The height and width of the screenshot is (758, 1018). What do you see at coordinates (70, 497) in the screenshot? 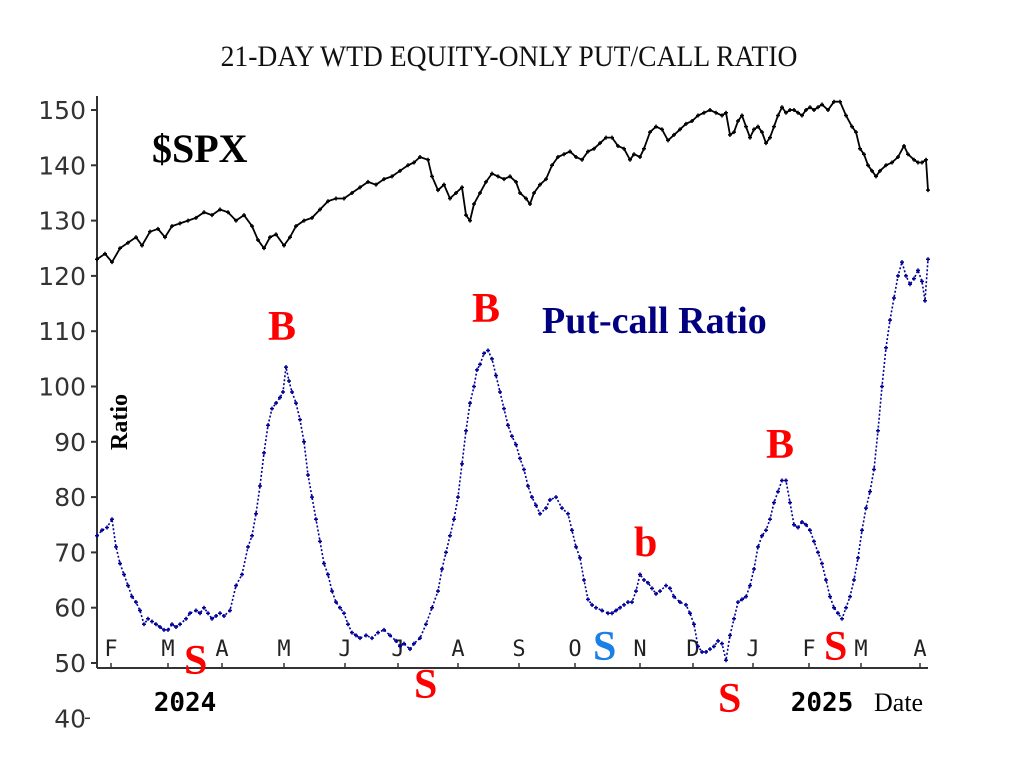
I see `y-tick-label: 80` at bounding box center [70, 497].